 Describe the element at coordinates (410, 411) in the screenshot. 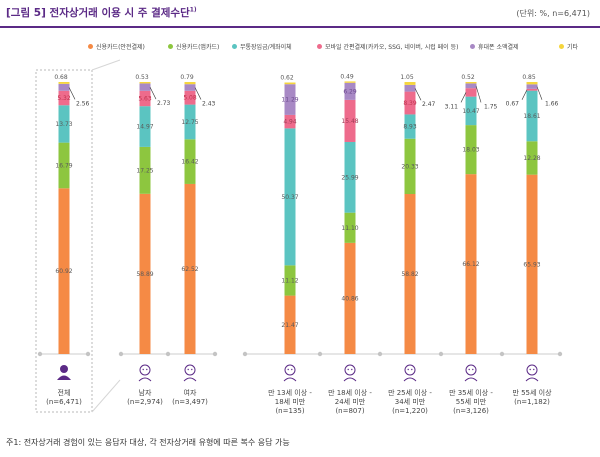

I see `group-n-label: (n=1,220)` at that location.